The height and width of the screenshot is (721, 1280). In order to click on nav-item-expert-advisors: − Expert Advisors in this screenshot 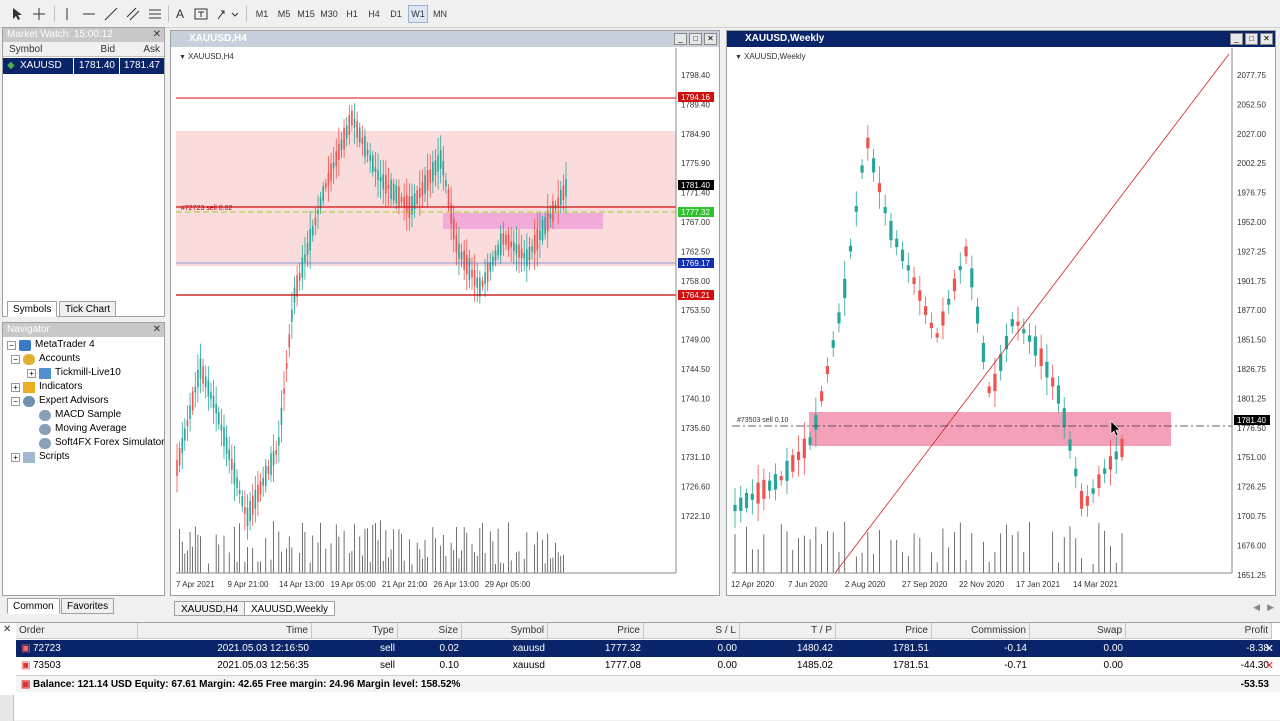, I will do `click(59, 401)`.